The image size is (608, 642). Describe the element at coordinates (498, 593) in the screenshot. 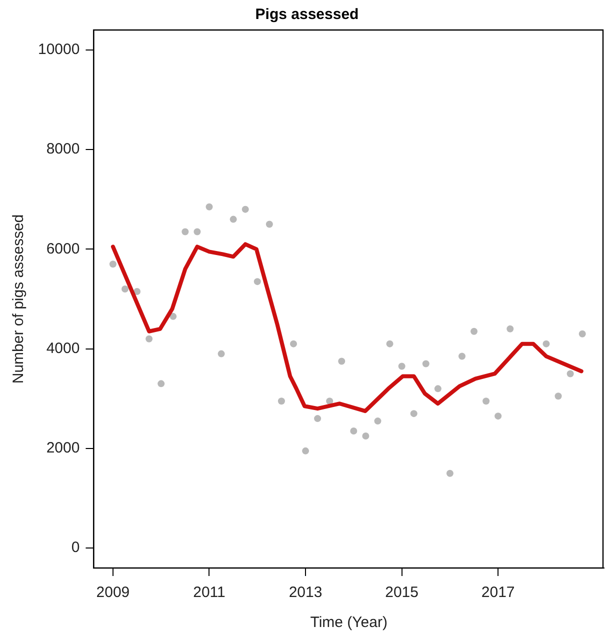

I see `x-tick-label: 2017` at that location.